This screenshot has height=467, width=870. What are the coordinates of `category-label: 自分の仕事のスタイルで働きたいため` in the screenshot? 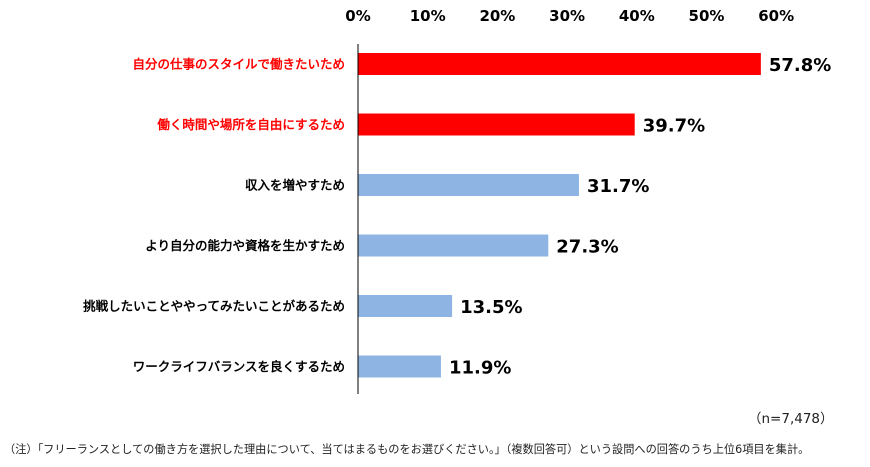 It's located at (238, 64).